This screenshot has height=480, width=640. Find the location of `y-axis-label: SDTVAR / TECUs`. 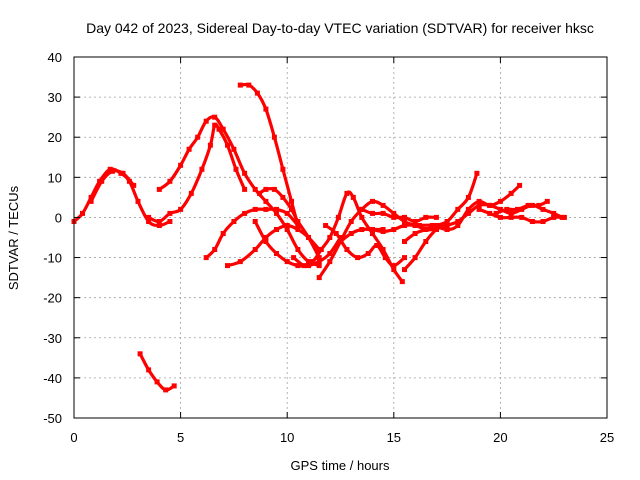

y-axis-label: SDTVAR / TECUs is located at coordinates (13, 237).